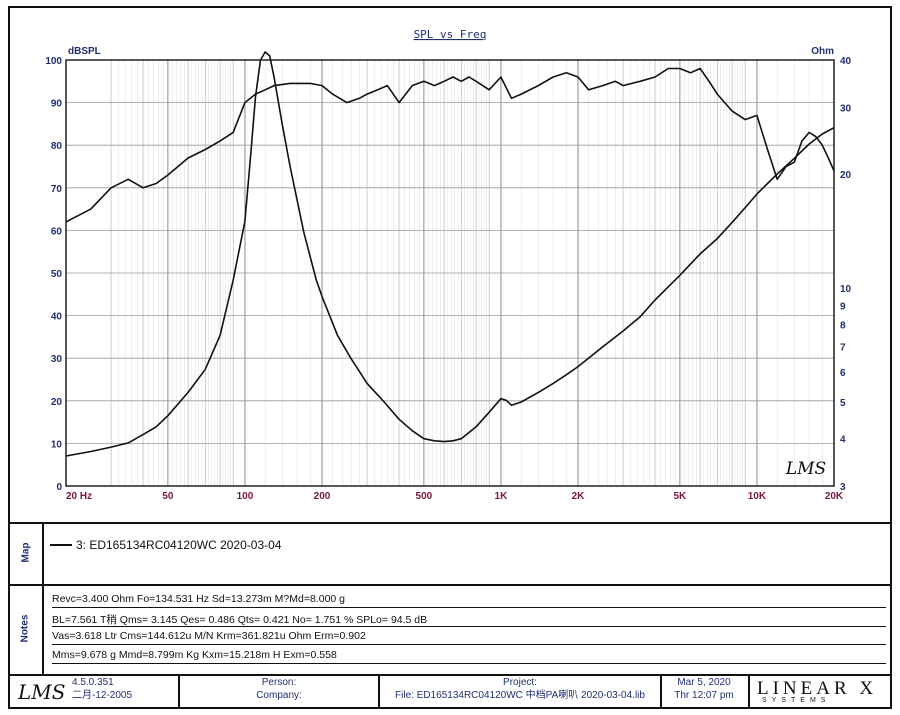 This screenshot has height=715, width=900. What do you see at coordinates (846, 289) in the screenshot?
I see `y-right-tick-label: 10` at bounding box center [846, 289].